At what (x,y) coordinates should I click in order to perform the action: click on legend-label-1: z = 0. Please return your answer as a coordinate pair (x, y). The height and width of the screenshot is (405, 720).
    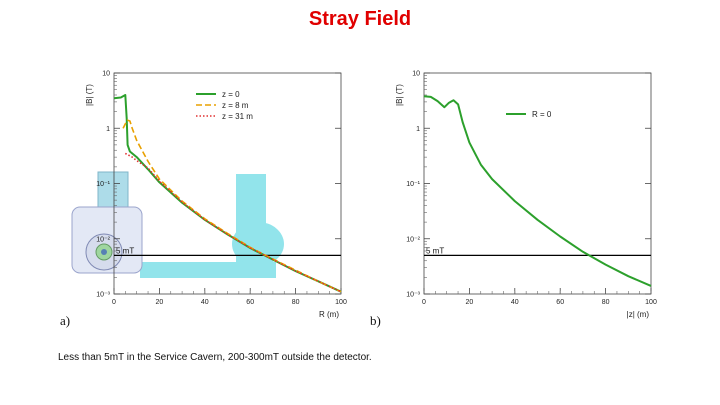
    Looking at the image, I should click on (231, 94).